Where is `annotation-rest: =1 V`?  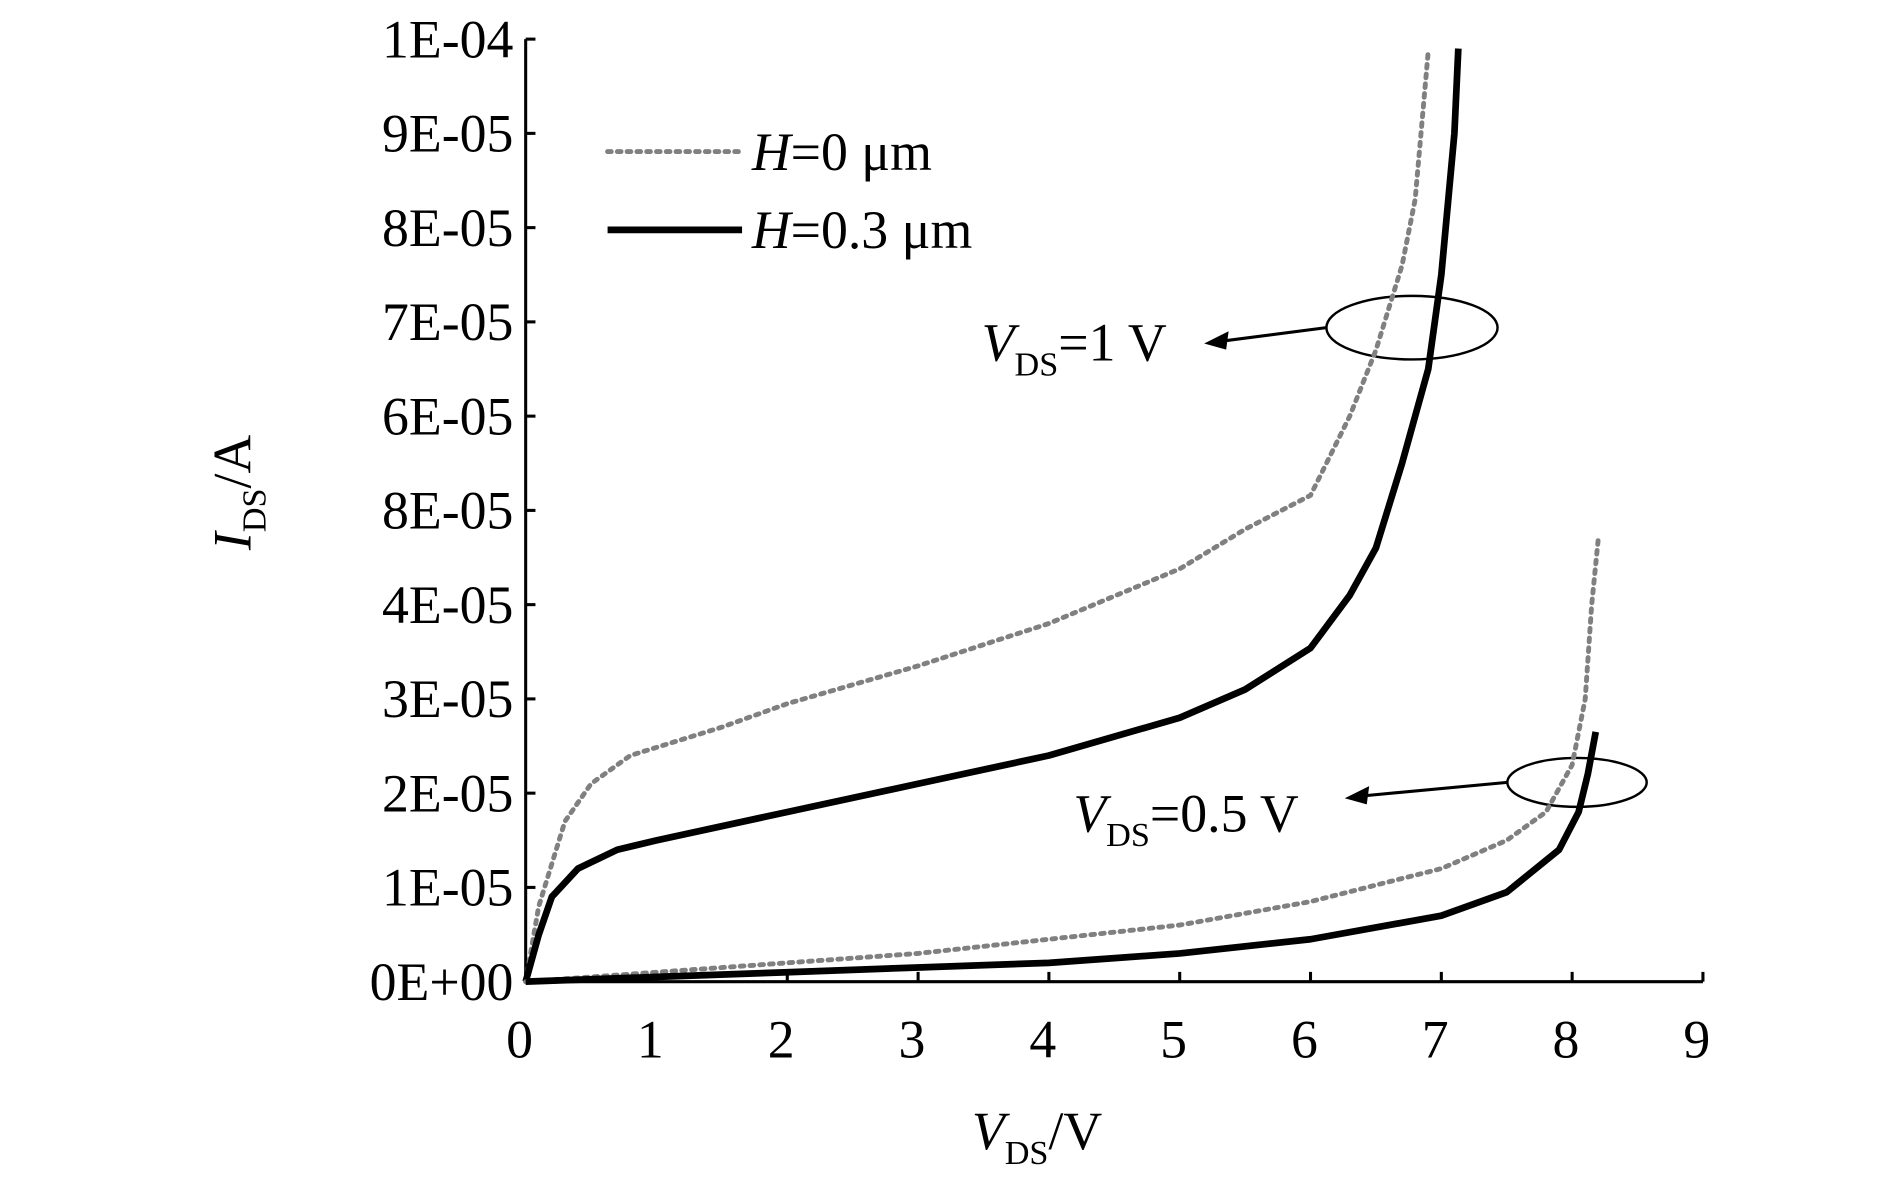
annotation-rest: =1 V is located at coordinates (1112, 343).